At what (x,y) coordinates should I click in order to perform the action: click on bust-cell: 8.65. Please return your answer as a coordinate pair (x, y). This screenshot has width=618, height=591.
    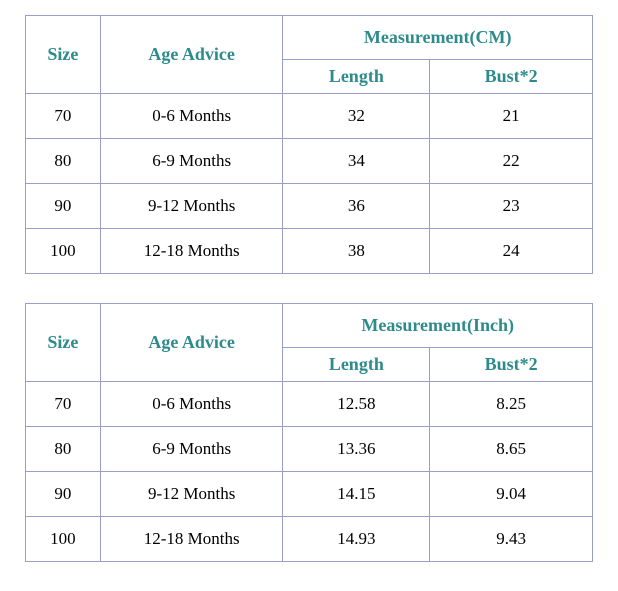
    Looking at the image, I should click on (511, 449).